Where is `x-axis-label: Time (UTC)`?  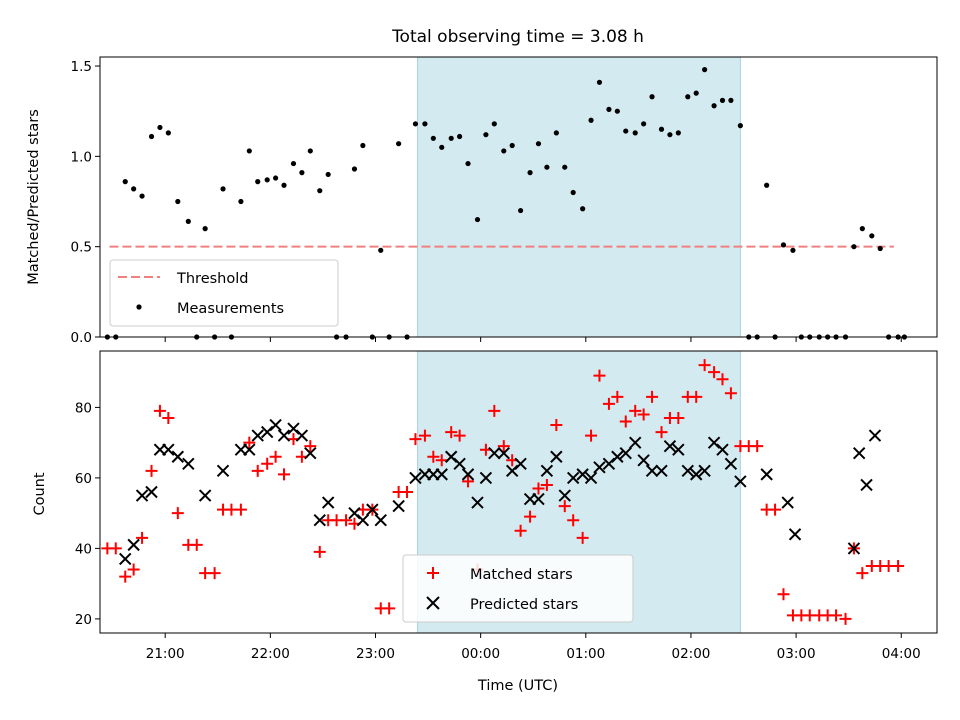 x-axis-label: Time (UTC) is located at coordinates (517, 686).